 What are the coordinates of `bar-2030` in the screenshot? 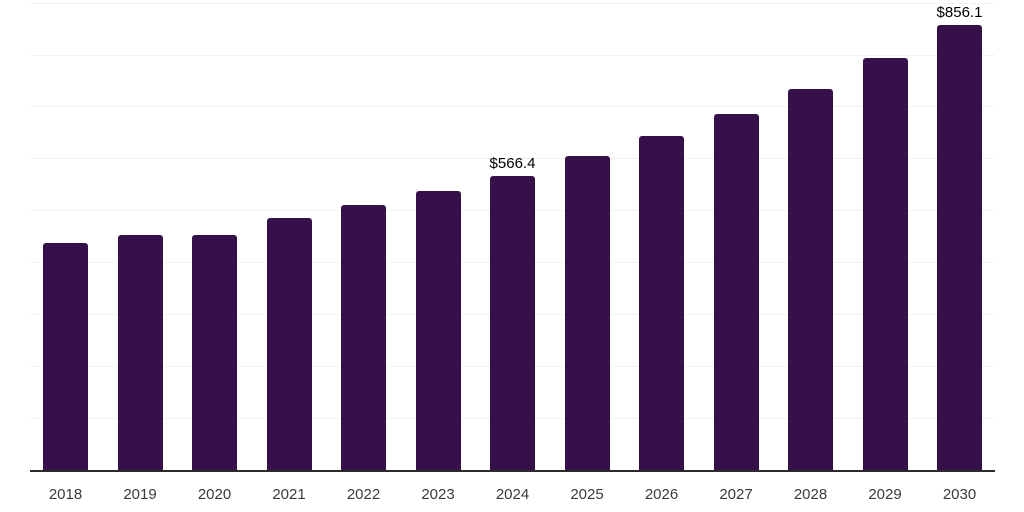 It's located at (959, 247).